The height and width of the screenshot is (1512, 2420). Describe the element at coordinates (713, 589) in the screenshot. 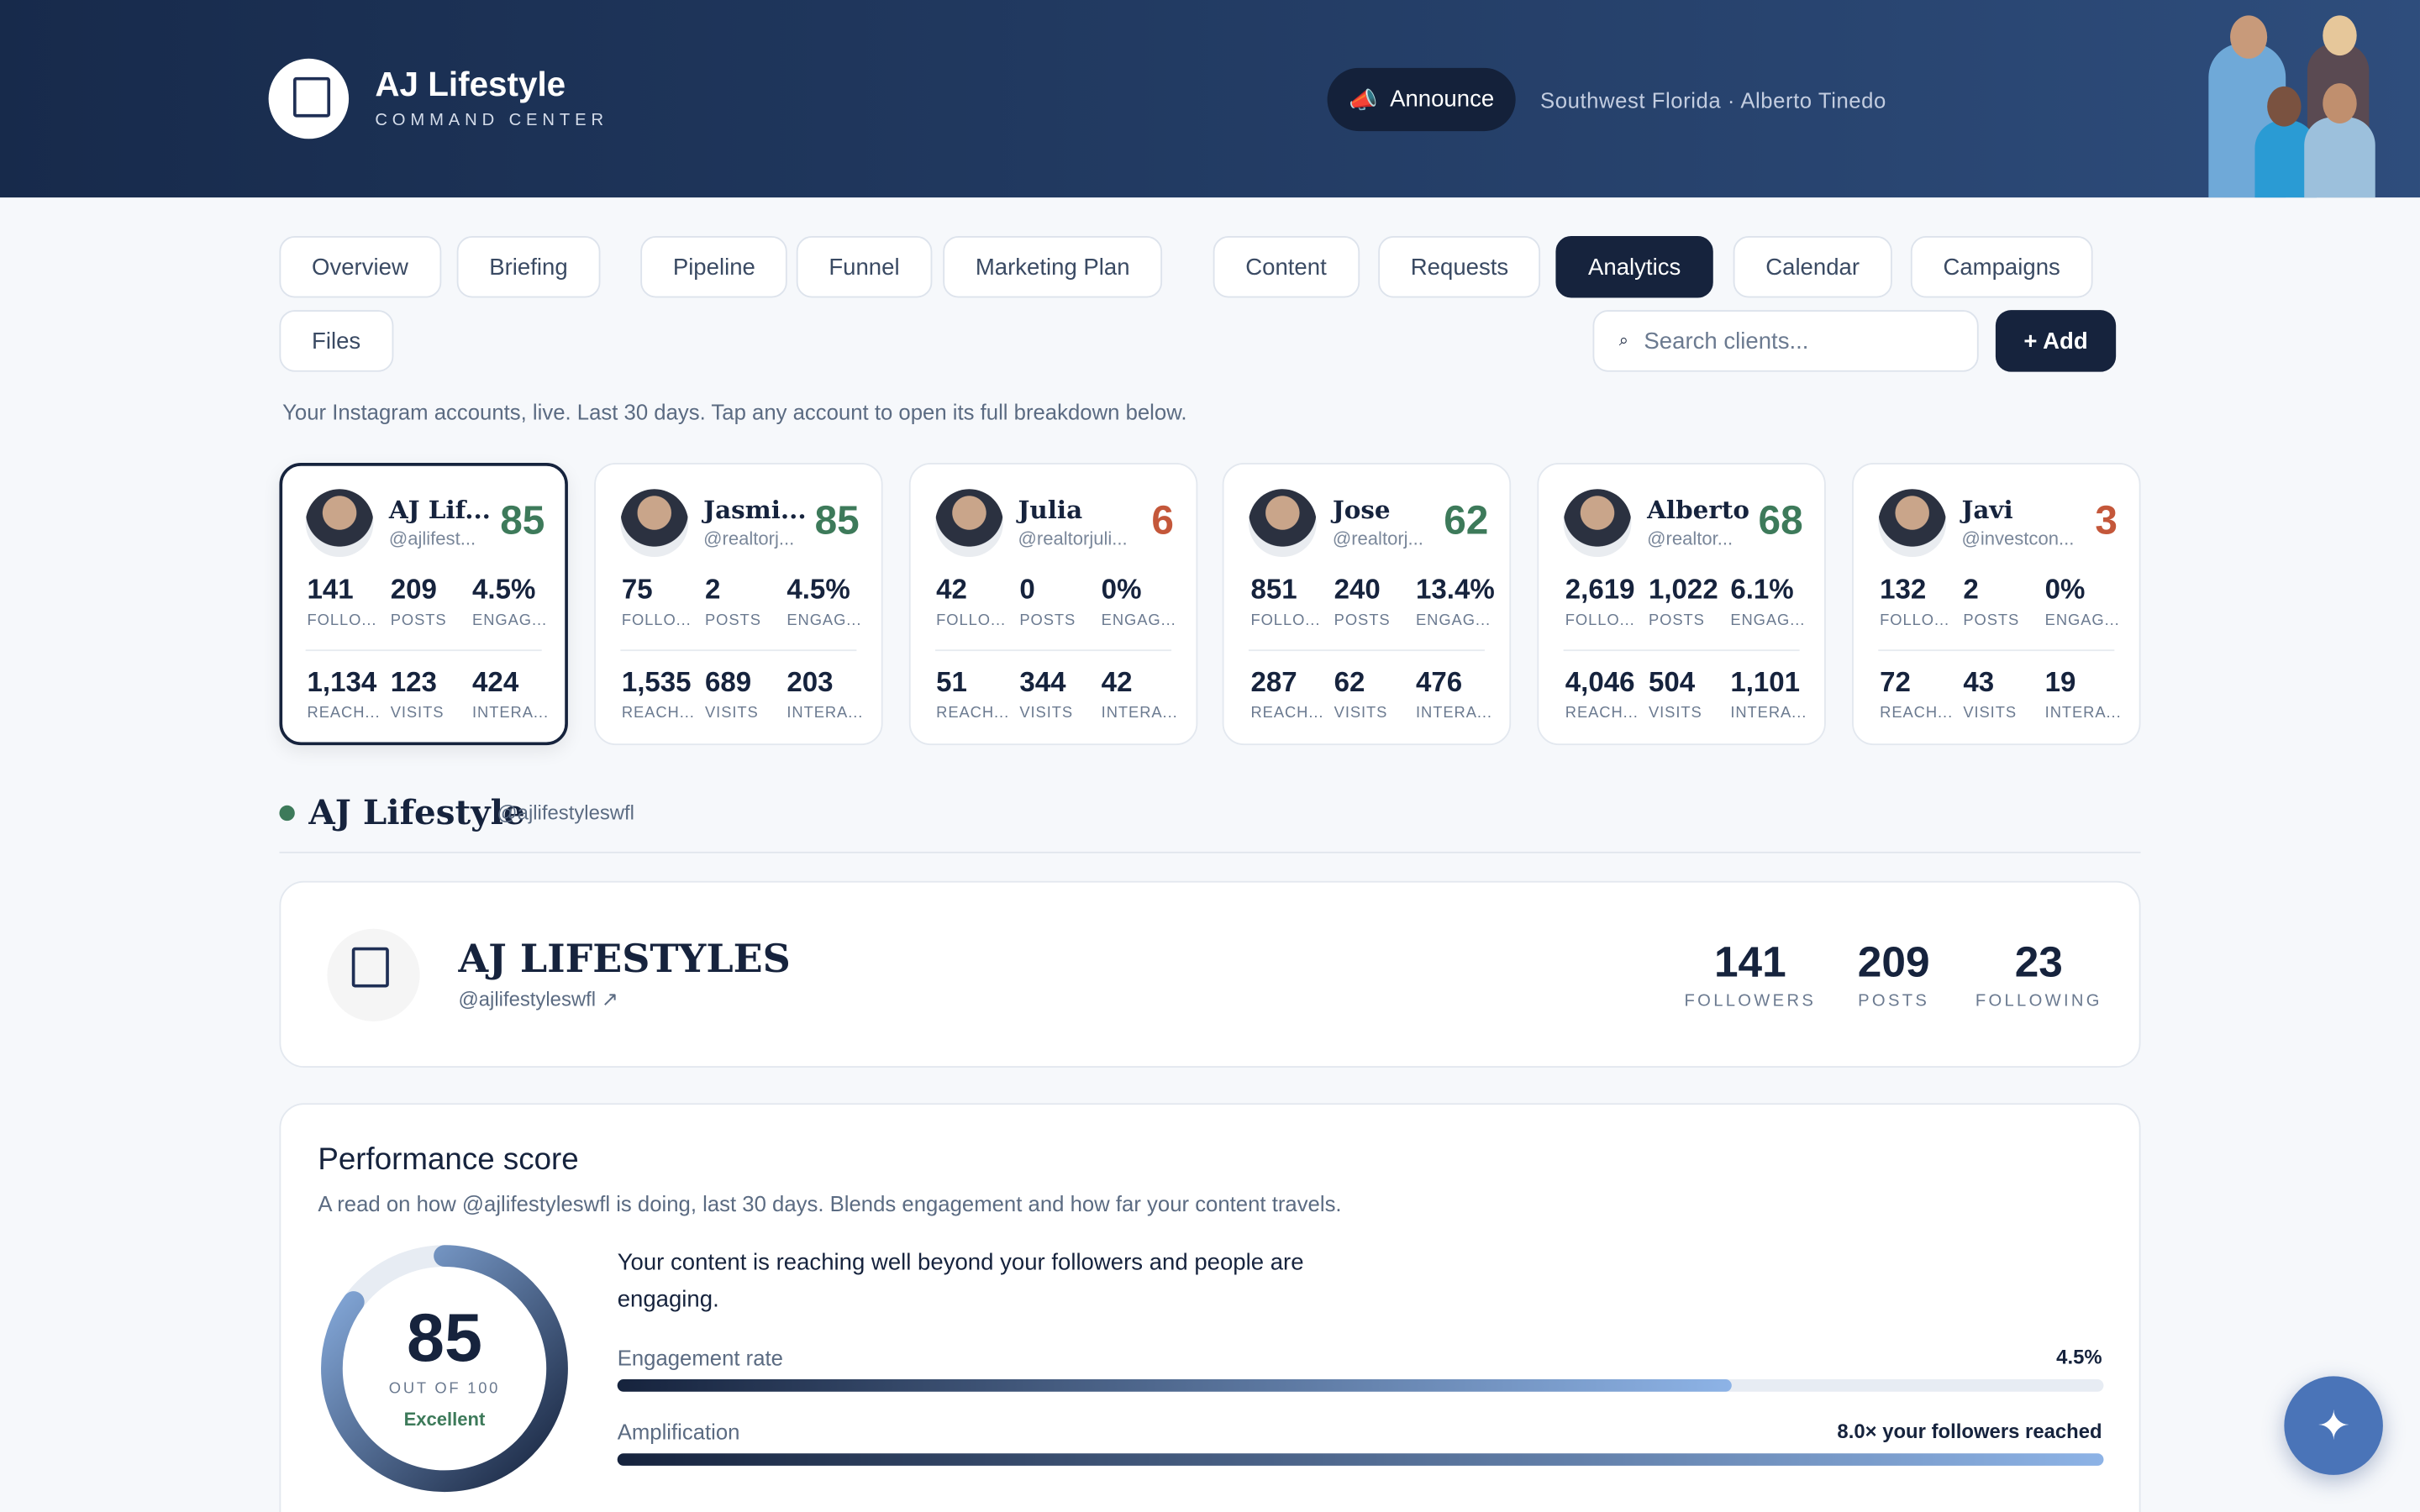

I see `stat-value: 2` at that location.